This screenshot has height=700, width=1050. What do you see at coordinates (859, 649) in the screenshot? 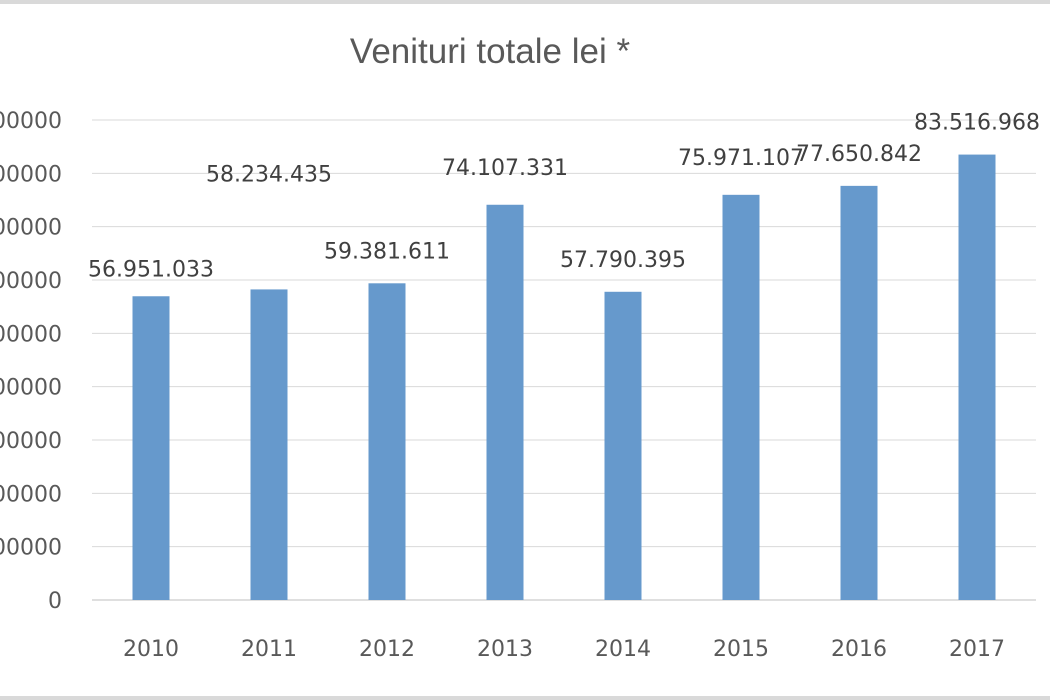
I see `x-tick-label-2016: 2016` at bounding box center [859, 649].